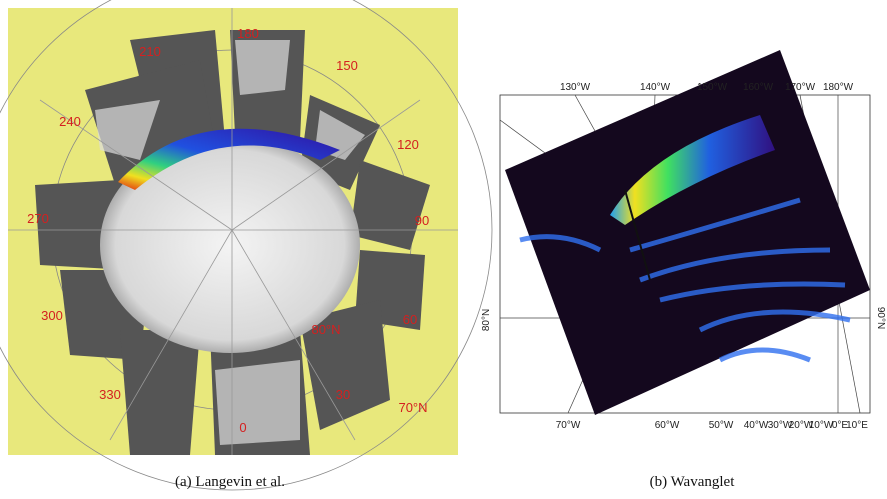 Image resolution: width=887 pixels, height=499 pixels. I want to click on map-label: 70°W, so click(568, 425).